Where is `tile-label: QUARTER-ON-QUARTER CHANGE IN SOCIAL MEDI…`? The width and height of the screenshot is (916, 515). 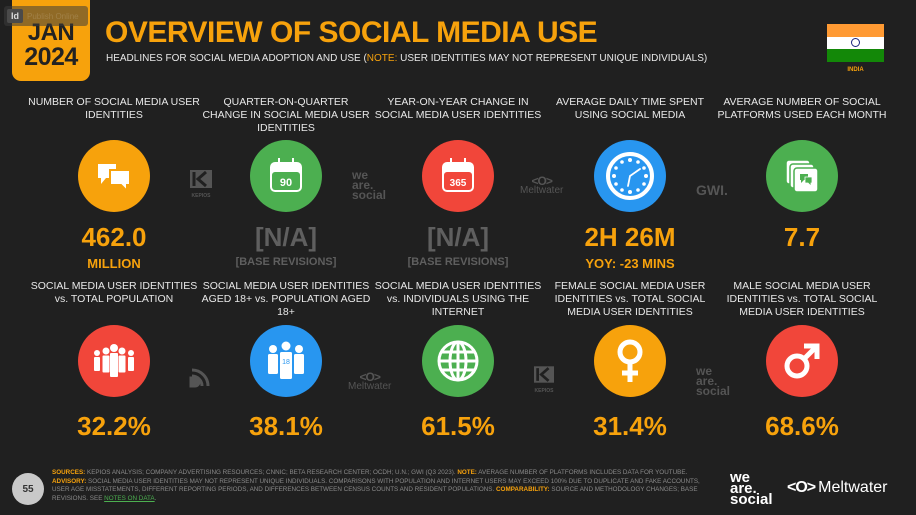 tile-label: QUARTER-ON-QUARTER CHANGE IN SOCIAL MEDI… is located at coordinates (286, 115).